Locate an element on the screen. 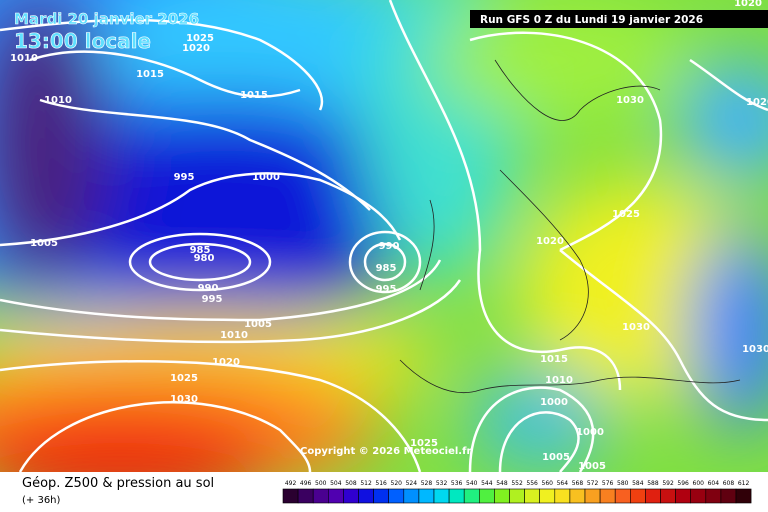 The height and width of the screenshot is (512, 768). scale-label: 512 is located at coordinates (366, 483).